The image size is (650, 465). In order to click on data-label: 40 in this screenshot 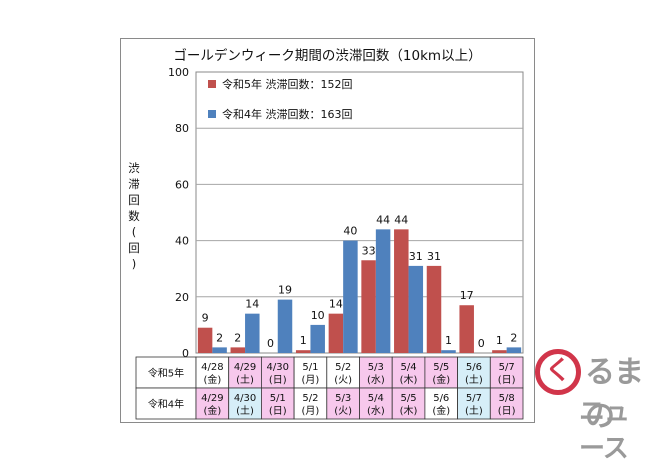, I will do `click(350, 231)`.